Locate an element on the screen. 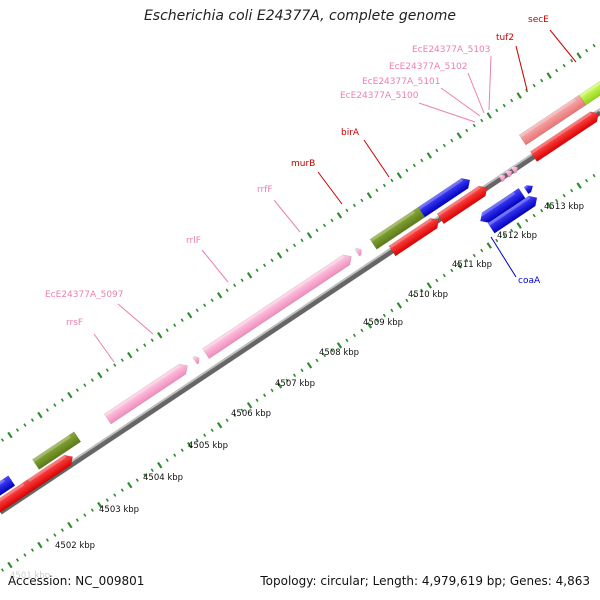  feature-murB is located at coordinates (397, 228).